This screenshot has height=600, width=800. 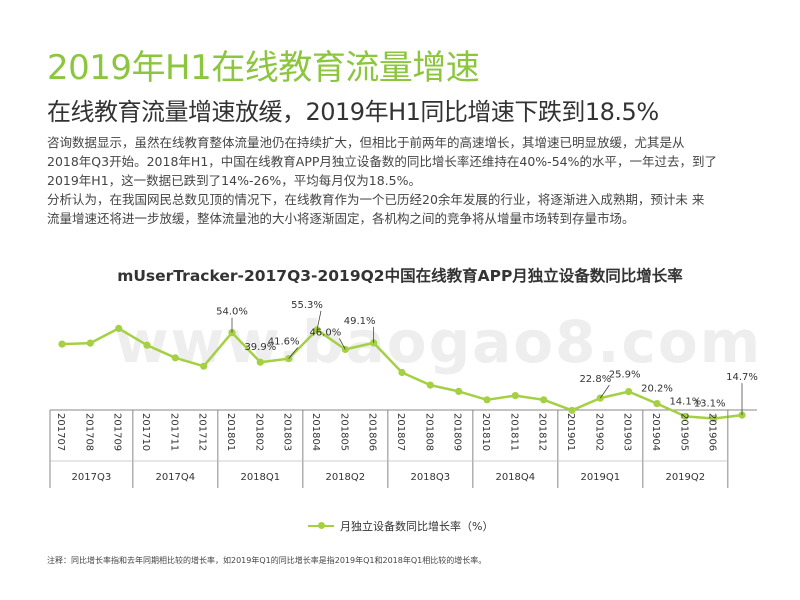 I want to click on legend-label: 月独立设备数同比增长率（%）, so click(x=417, y=526).